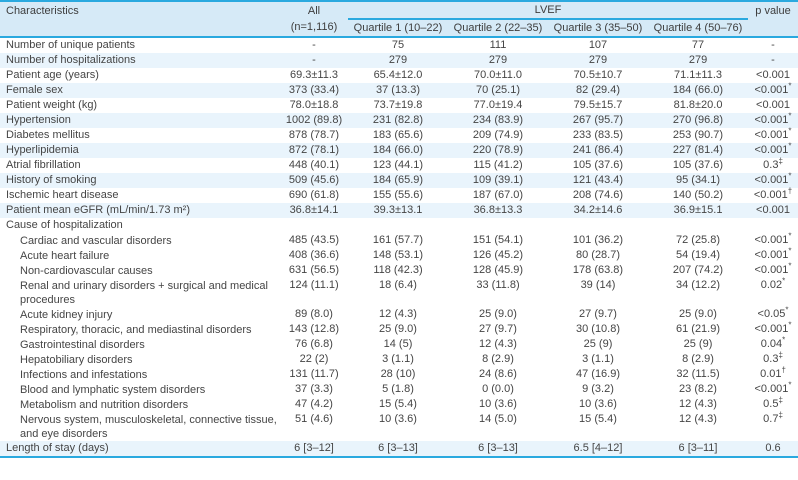 Image resolution: width=798 pixels, height=480 pixels. What do you see at coordinates (698, 75) in the screenshot?
I see `cell-quartile-4: 71.1±11.3` at bounding box center [698, 75].